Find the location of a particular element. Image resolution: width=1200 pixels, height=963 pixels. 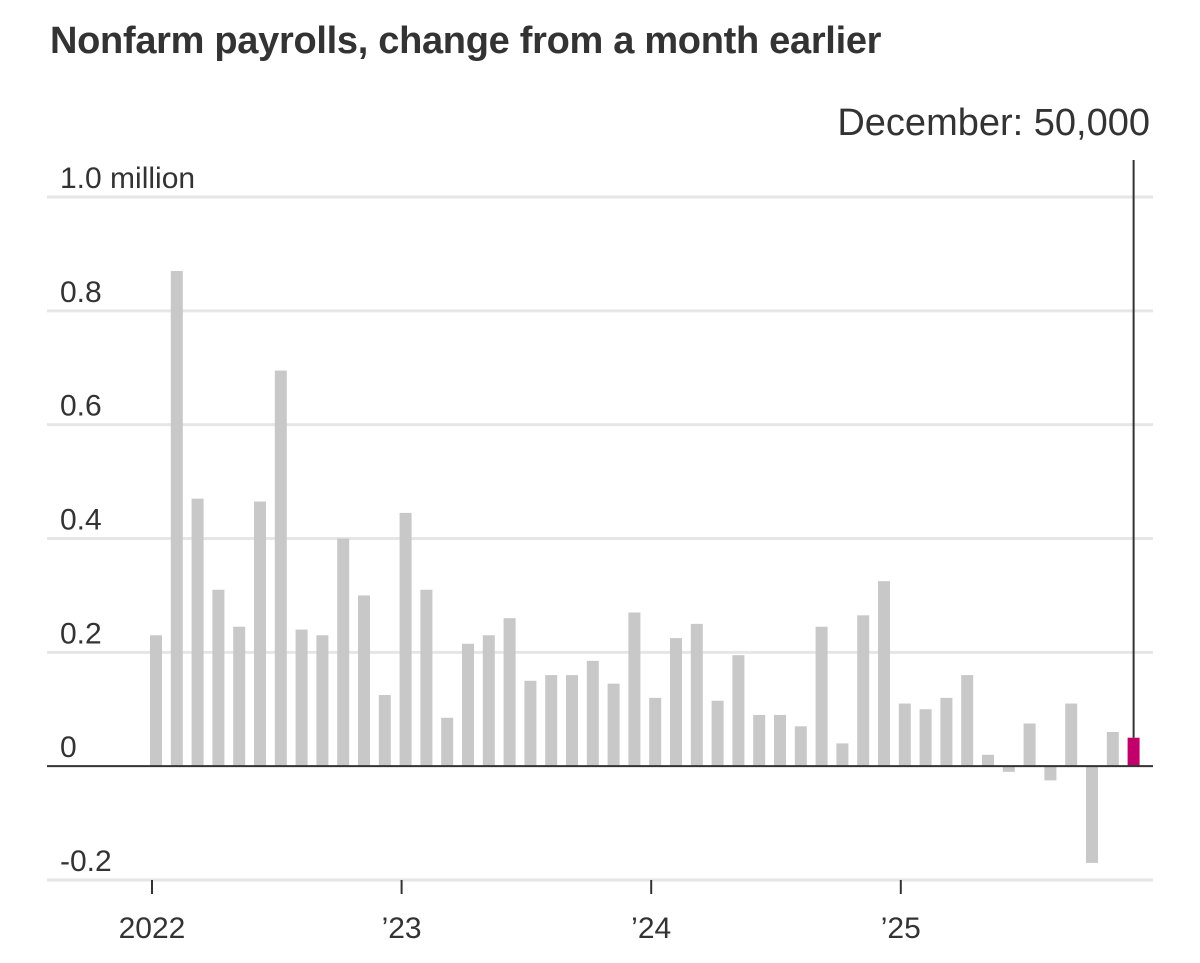

y-axis-labels: 1.0 million 0.8 0.6 0.4 0.2 0 -0.2 is located at coordinates (127, 520).